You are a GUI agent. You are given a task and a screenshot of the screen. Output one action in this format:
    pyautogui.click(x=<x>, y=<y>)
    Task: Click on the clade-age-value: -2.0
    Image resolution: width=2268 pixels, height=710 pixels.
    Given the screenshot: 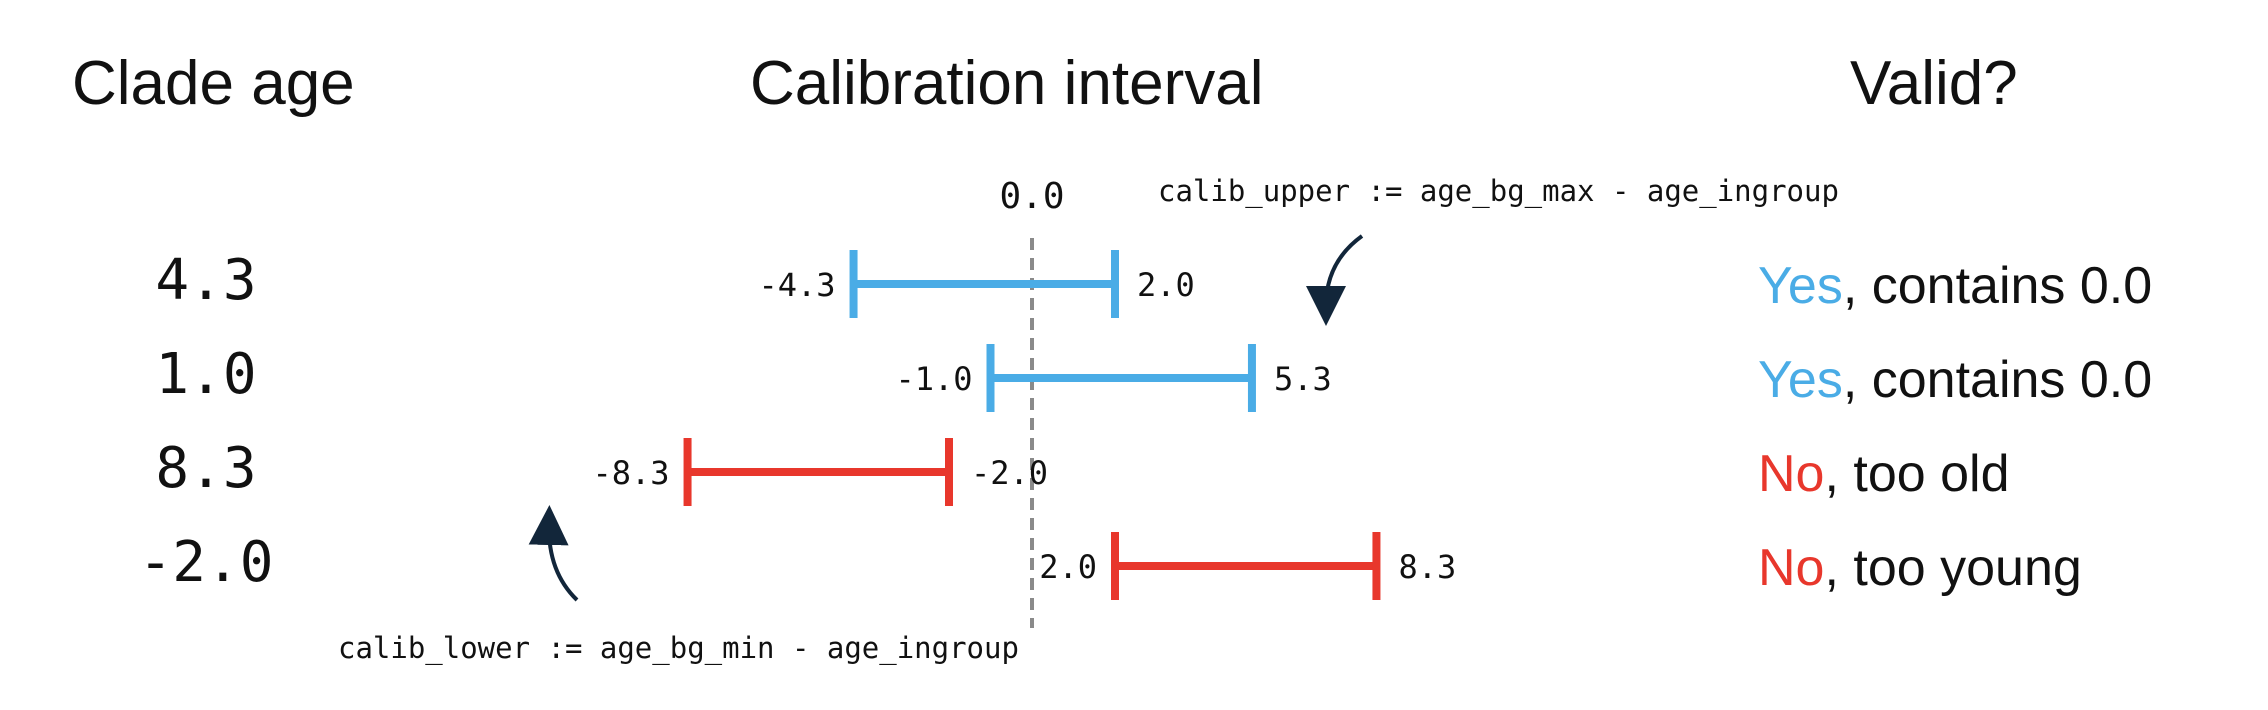 What is the action you would take?
    pyautogui.click(x=206, y=562)
    